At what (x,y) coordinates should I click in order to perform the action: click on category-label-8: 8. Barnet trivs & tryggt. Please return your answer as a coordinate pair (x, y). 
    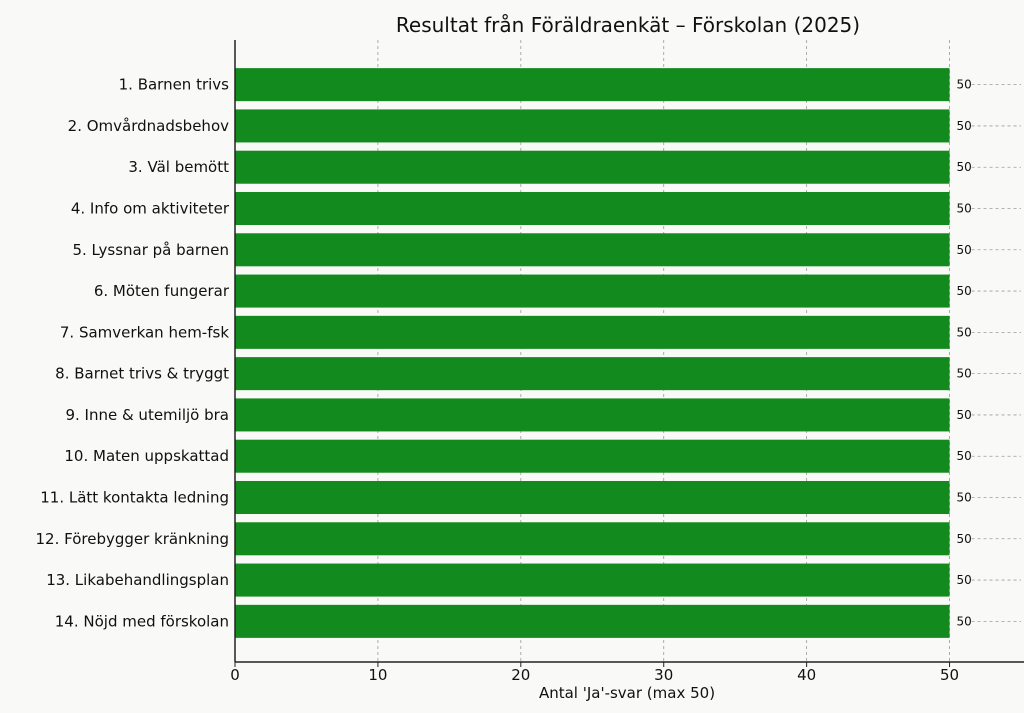
    Looking at the image, I should click on (142, 374).